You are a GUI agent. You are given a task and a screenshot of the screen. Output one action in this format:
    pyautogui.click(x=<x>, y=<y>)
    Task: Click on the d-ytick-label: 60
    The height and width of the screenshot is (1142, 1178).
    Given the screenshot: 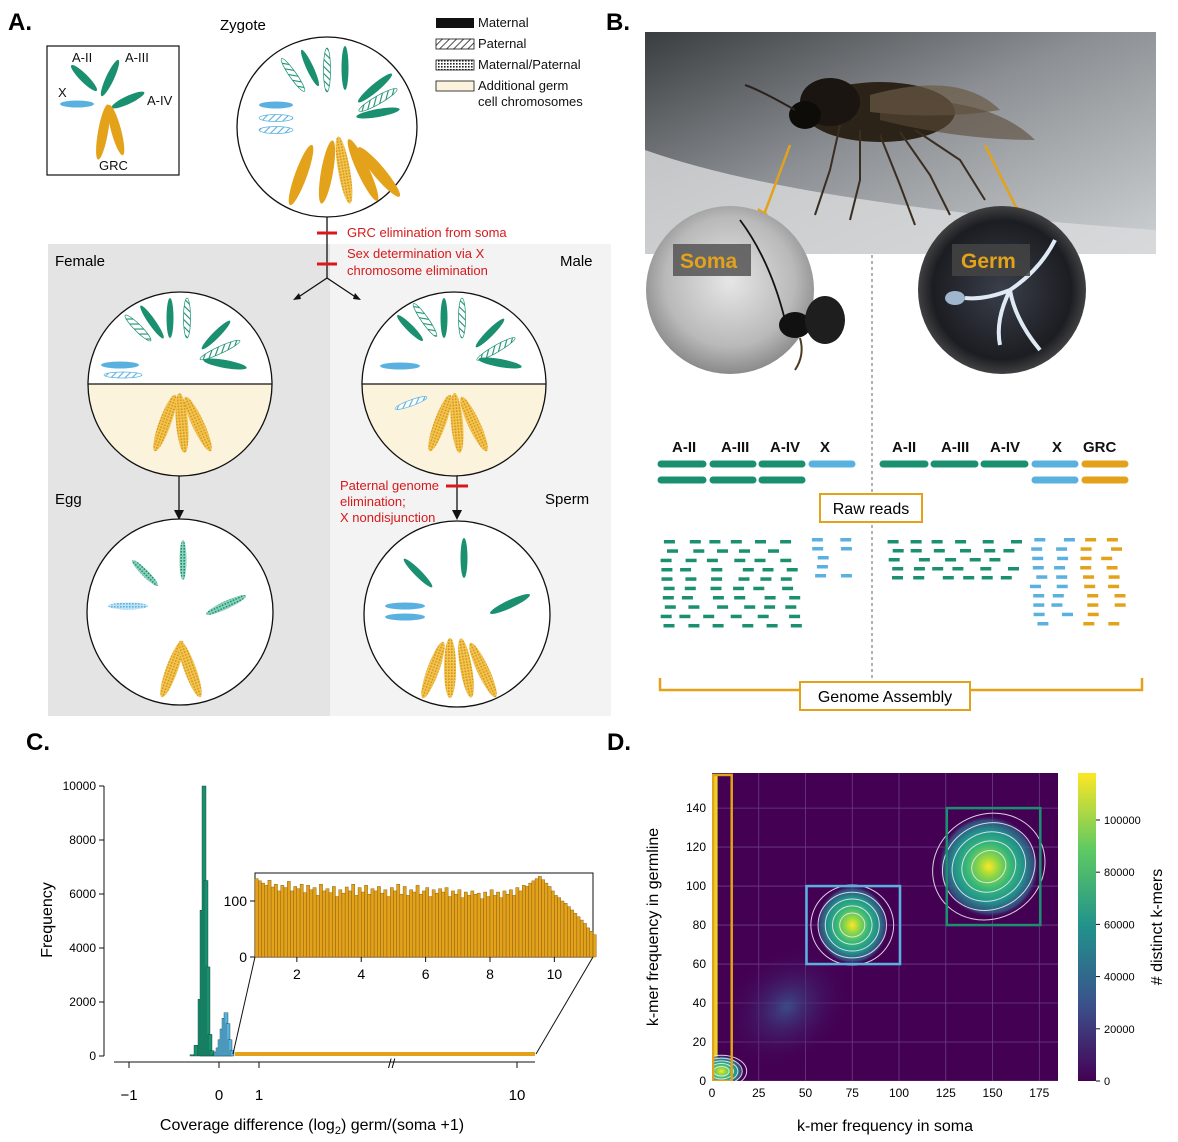 What is the action you would take?
    pyautogui.click(x=700, y=964)
    